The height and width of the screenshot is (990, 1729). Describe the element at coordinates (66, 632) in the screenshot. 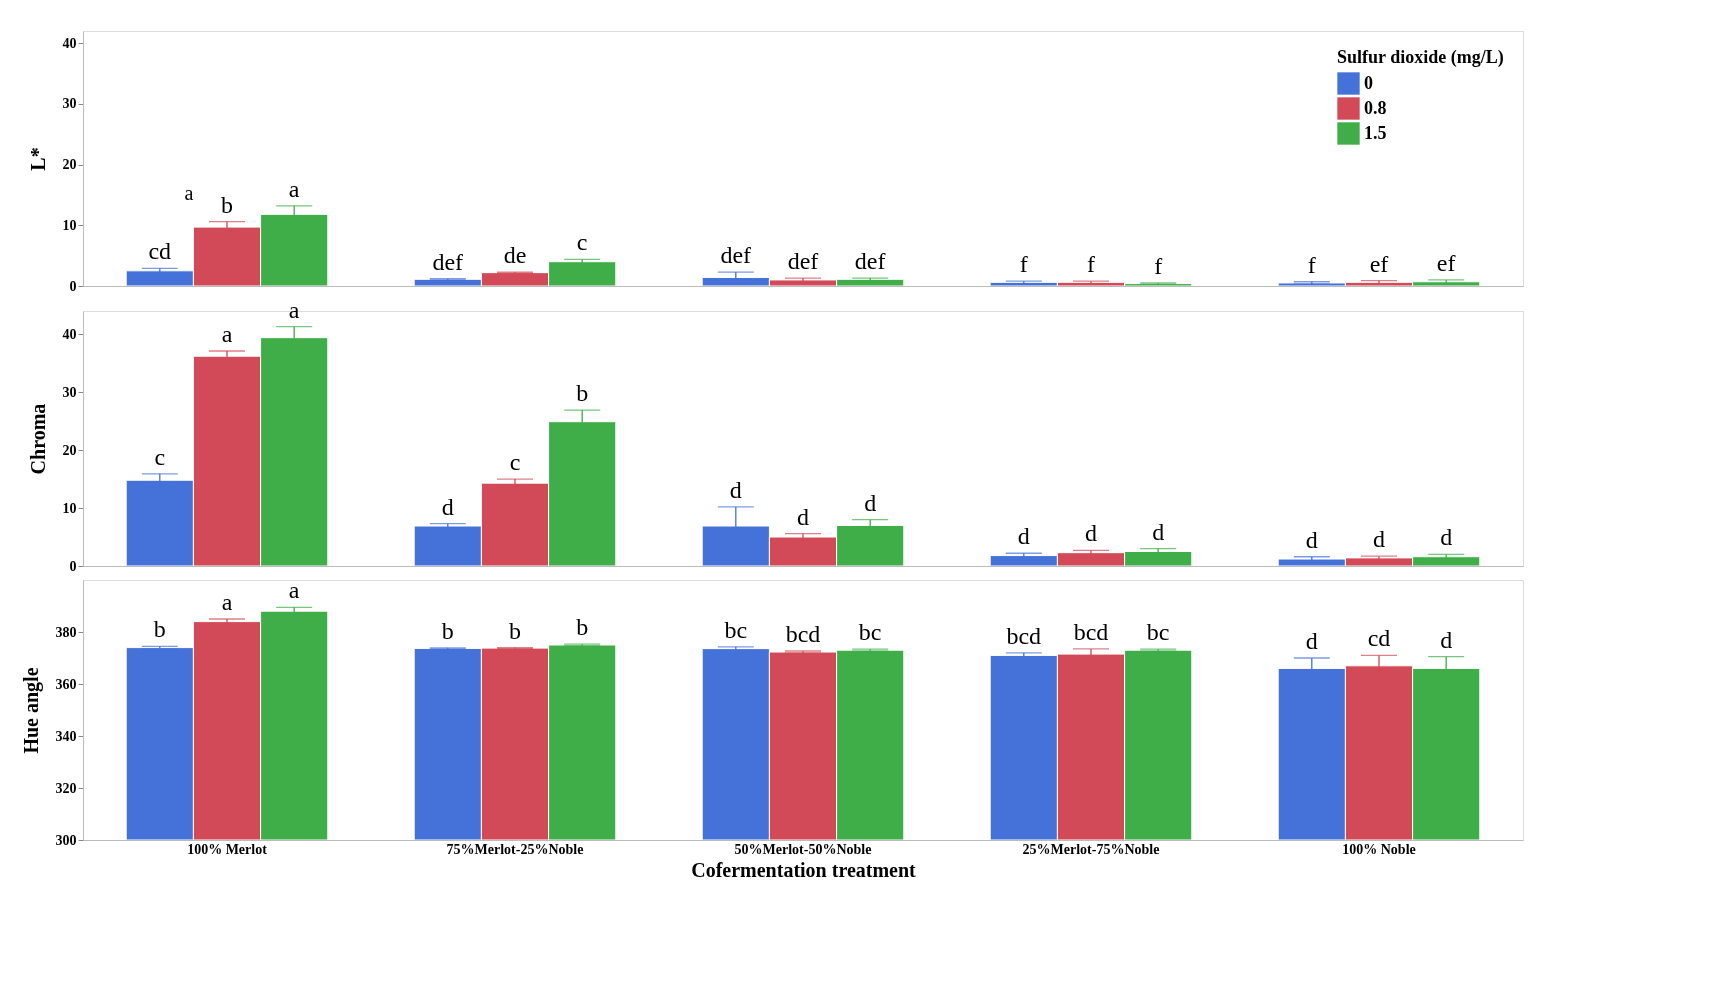

I see `y-tick-label: 380` at that location.